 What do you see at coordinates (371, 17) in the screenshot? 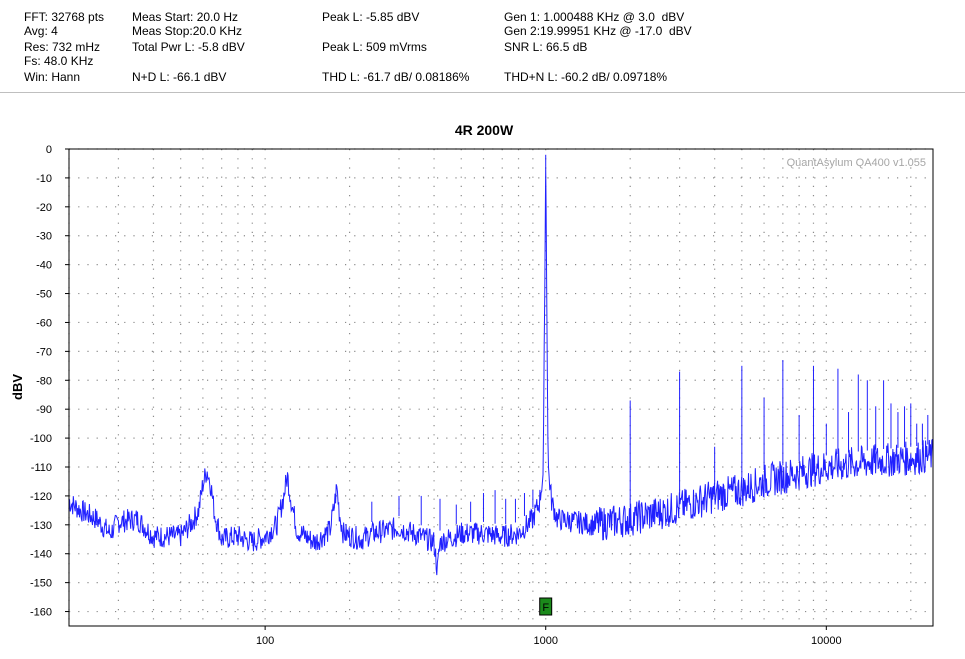
I see `peak-dbv: Peak L: -5.85 dBV` at bounding box center [371, 17].